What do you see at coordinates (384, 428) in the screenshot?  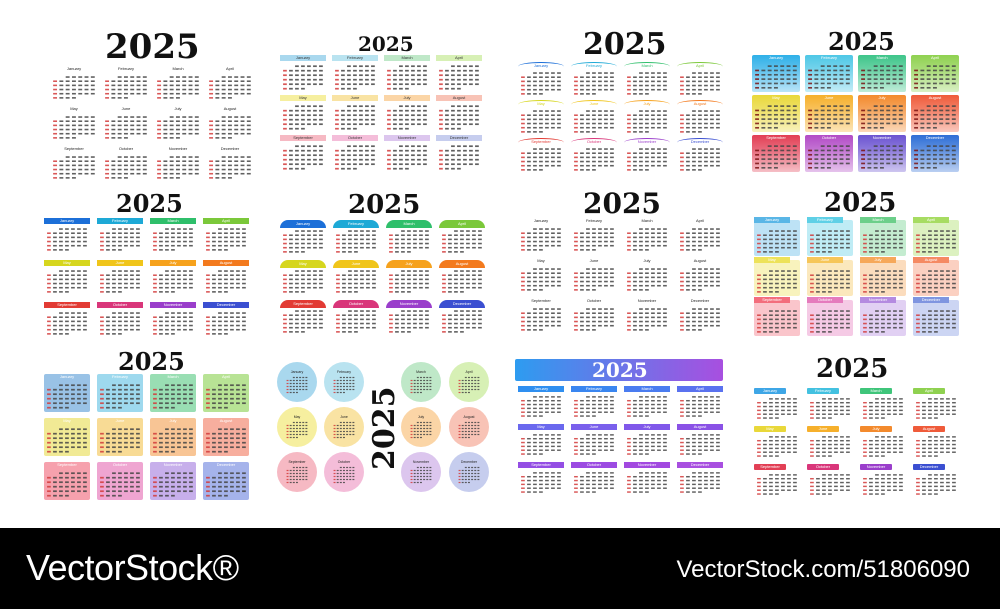 I see `year-heading-vertical: 2025` at bounding box center [384, 428].